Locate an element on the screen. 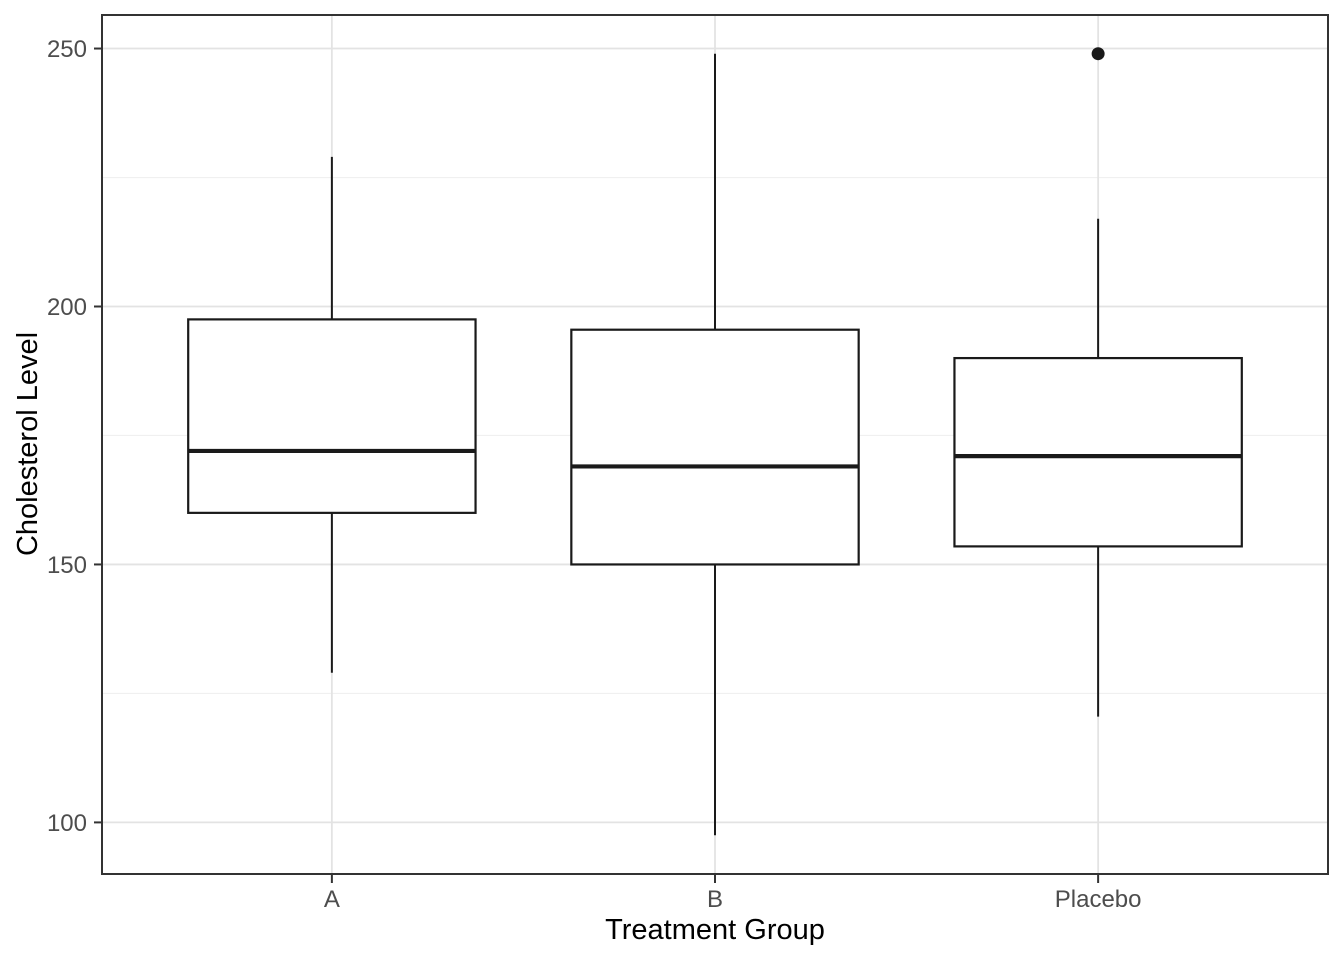  x-tick-label-B: B is located at coordinates (715, 899).